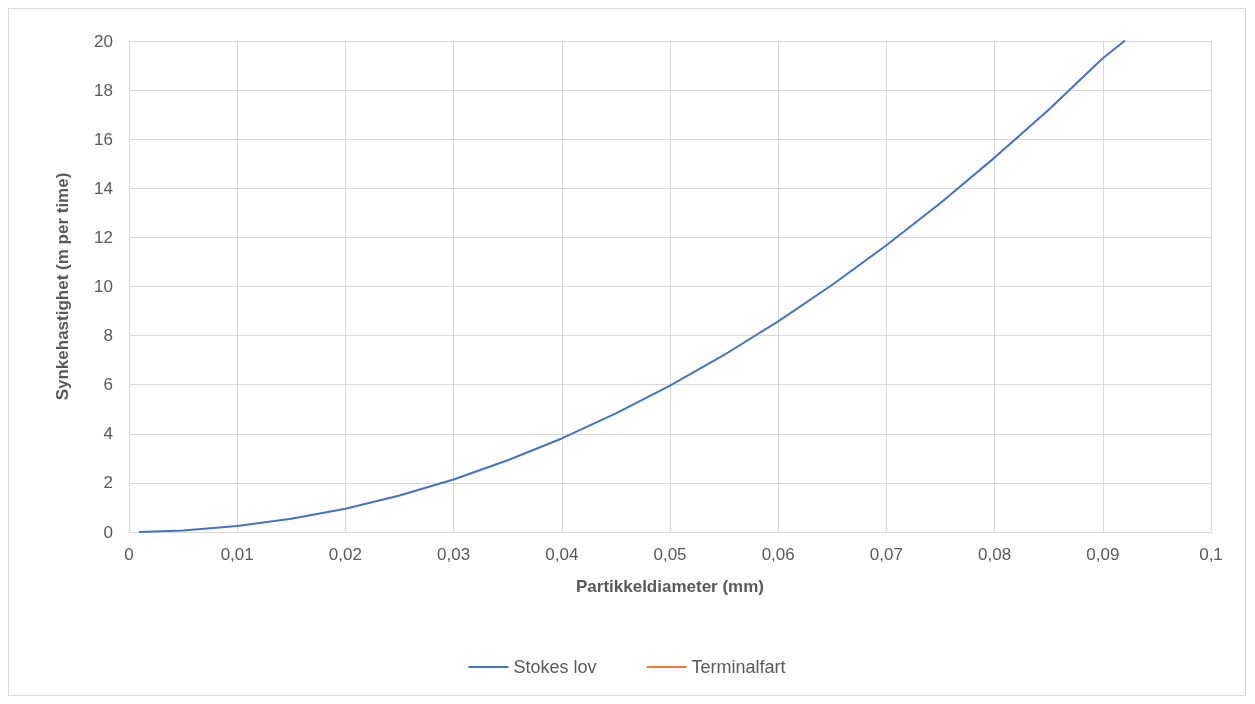 This screenshot has width=1255, height=704. I want to click on y-tick-label: 18, so click(103, 90).